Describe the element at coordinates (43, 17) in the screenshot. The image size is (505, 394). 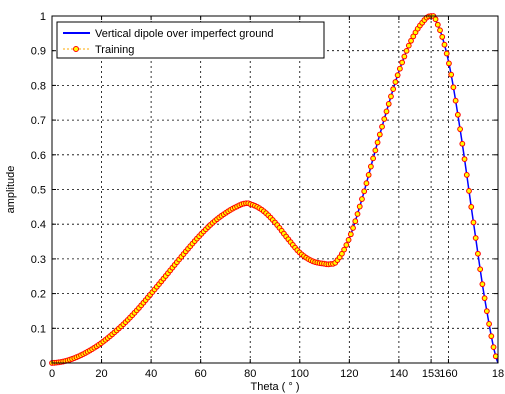
I see `y-tick-label: 1` at that location.